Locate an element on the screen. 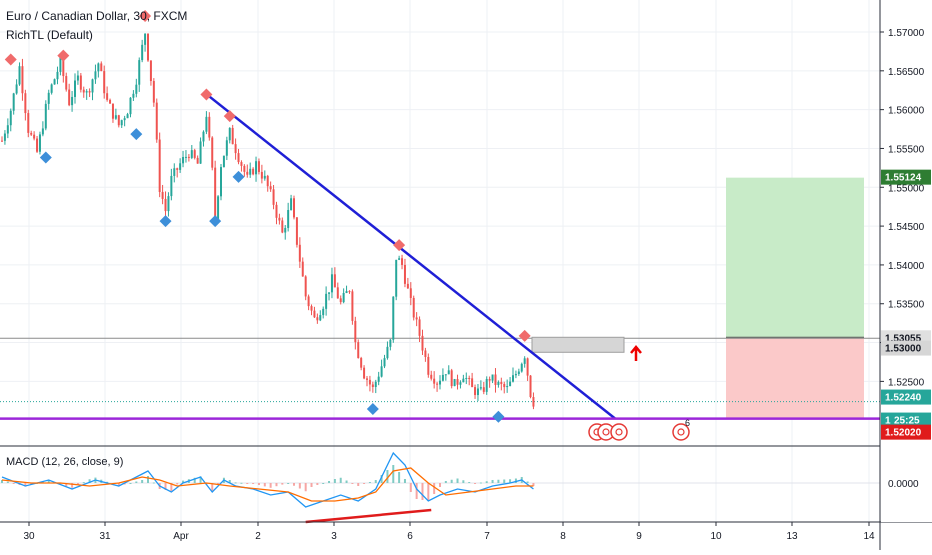 This screenshot has height=555, width=932. position-zones is located at coordinates (795, 298).